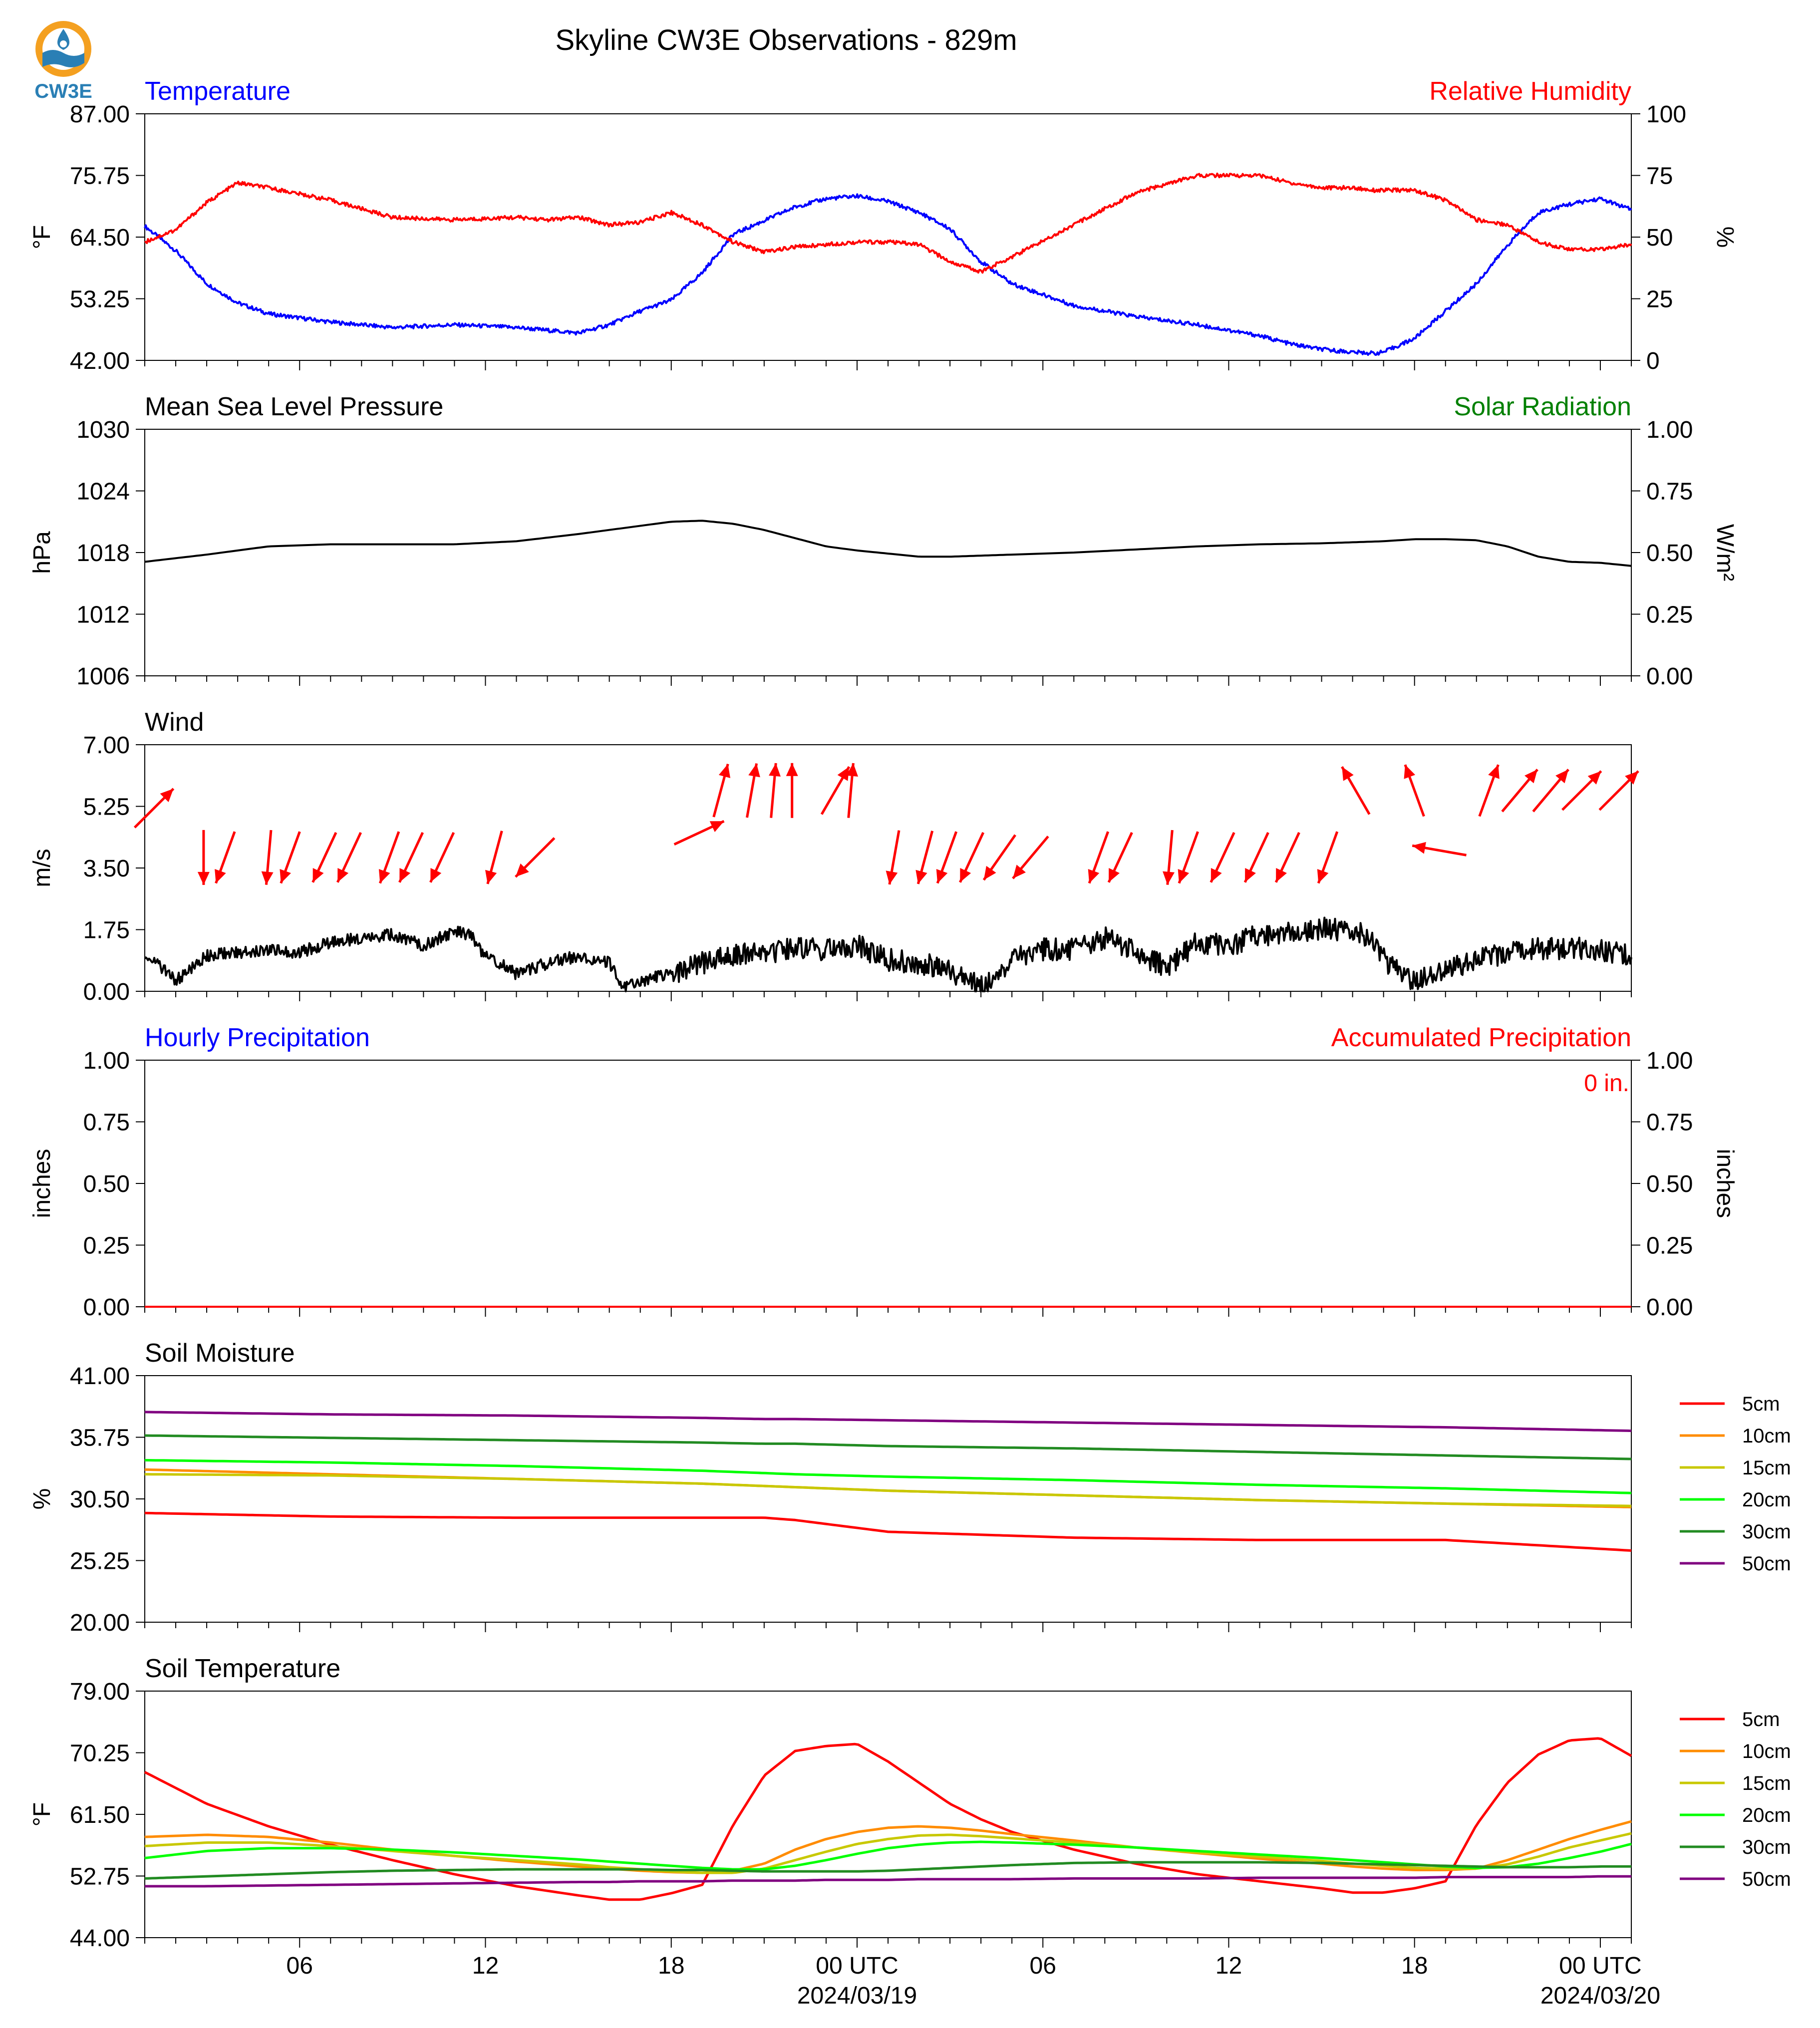 The image size is (1820, 2028). Describe the element at coordinates (218, 91) in the screenshot. I see `panel-title-left: Temperature` at that location.